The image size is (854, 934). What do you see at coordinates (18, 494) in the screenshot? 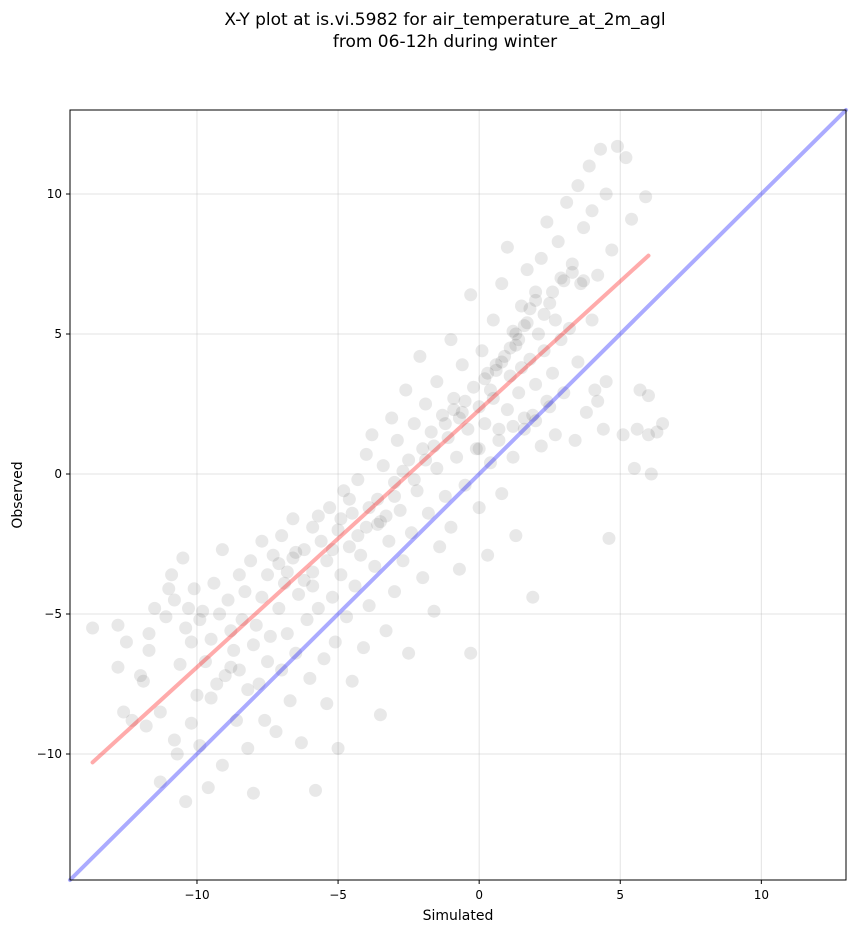
I see `y-axis-label: Observed` at bounding box center [18, 494].